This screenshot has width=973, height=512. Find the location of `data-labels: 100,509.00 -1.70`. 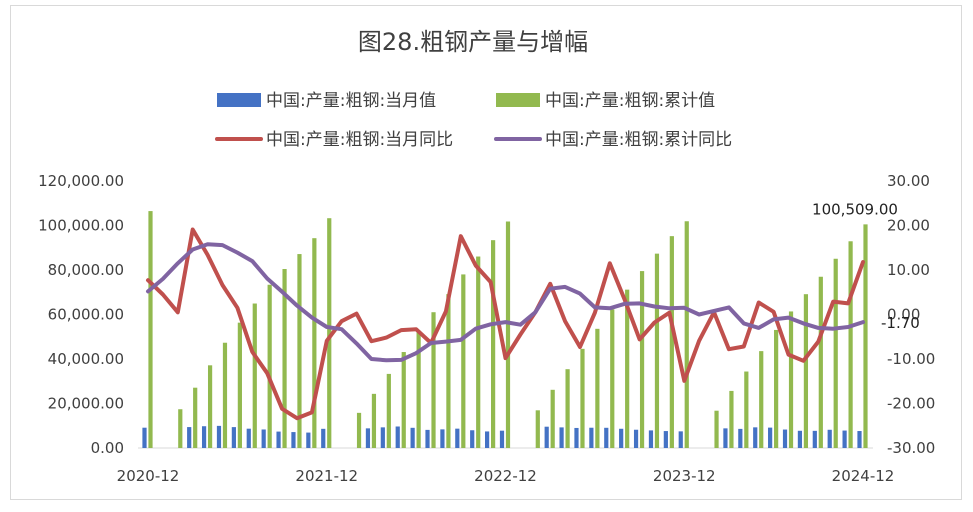

data-labels: 100,509.00 -1.70 is located at coordinates (866, 266).